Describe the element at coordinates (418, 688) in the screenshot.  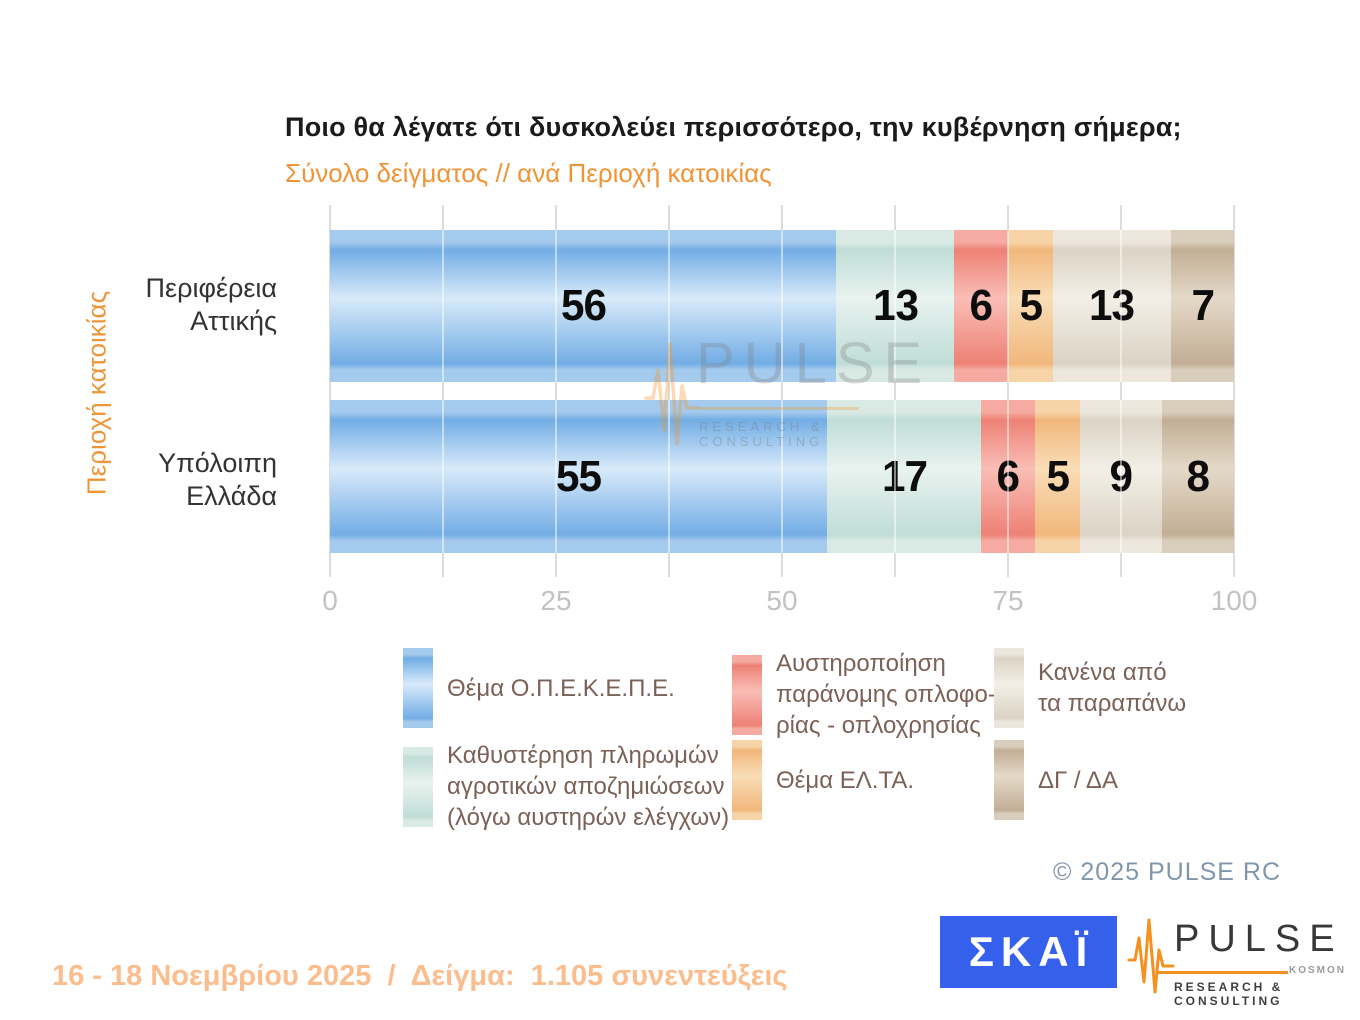
I see `legend-swatch-blue` at that location.